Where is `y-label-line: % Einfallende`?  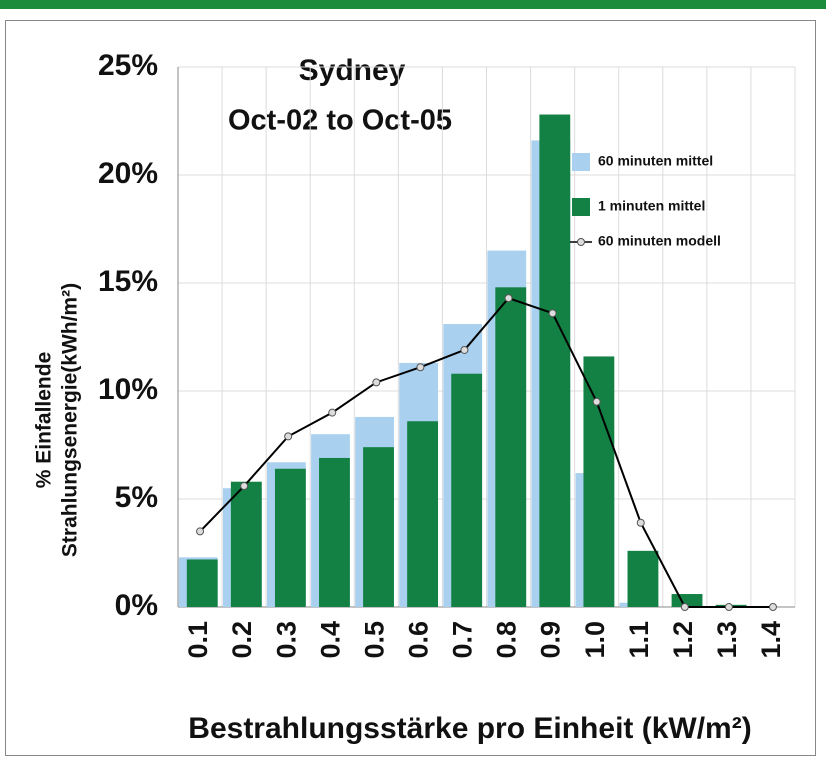
y-label-line: % Einfallende is located at coordinates (44, 420).